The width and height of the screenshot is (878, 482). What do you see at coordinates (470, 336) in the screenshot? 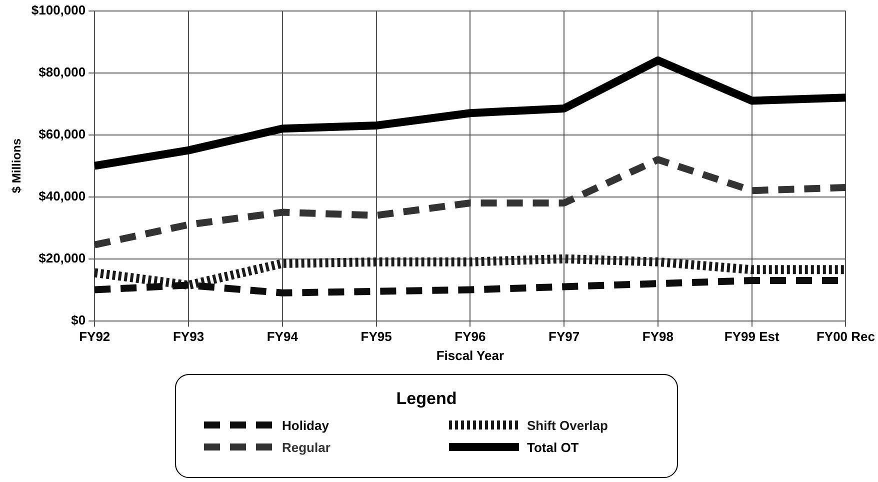
I see `x-tick-label: FY96` at bounding box center [470, 336].